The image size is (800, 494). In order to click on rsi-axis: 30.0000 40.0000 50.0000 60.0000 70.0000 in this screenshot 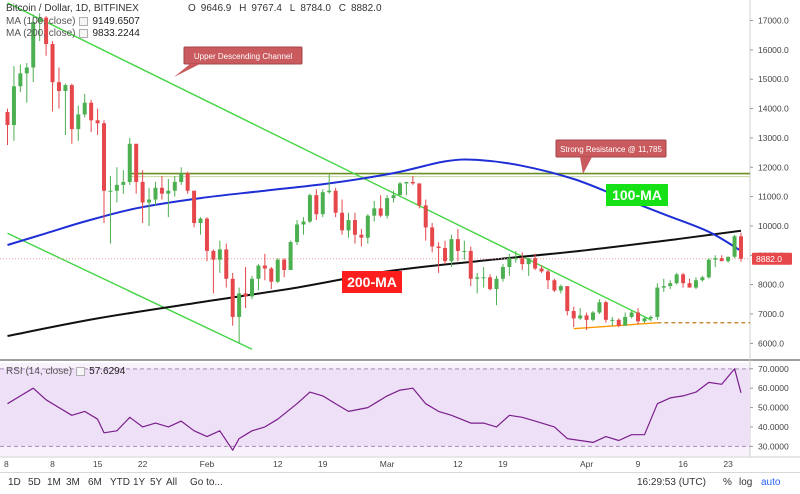, I will do `click(769, 407)`.